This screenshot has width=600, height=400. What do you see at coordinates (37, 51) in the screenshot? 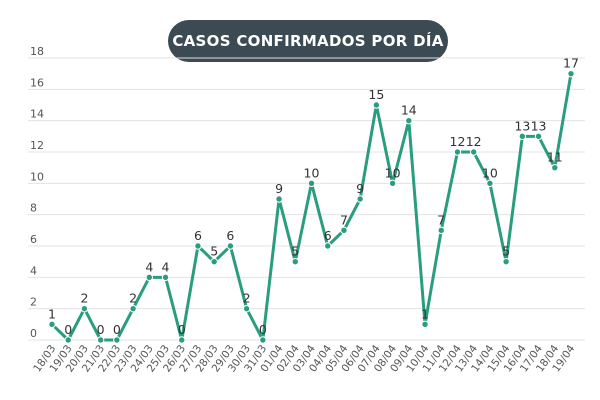
I see `y-tick-label: 18` at bounding box center [37, 51].